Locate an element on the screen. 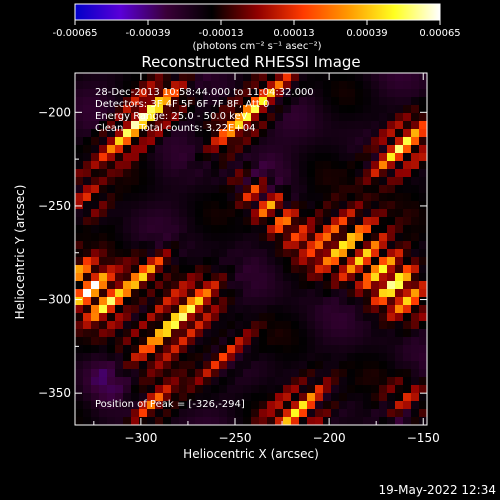  info-energy-range: Energy Range: 25.0 - 50.0 keV is located at coordinates (171, 116).